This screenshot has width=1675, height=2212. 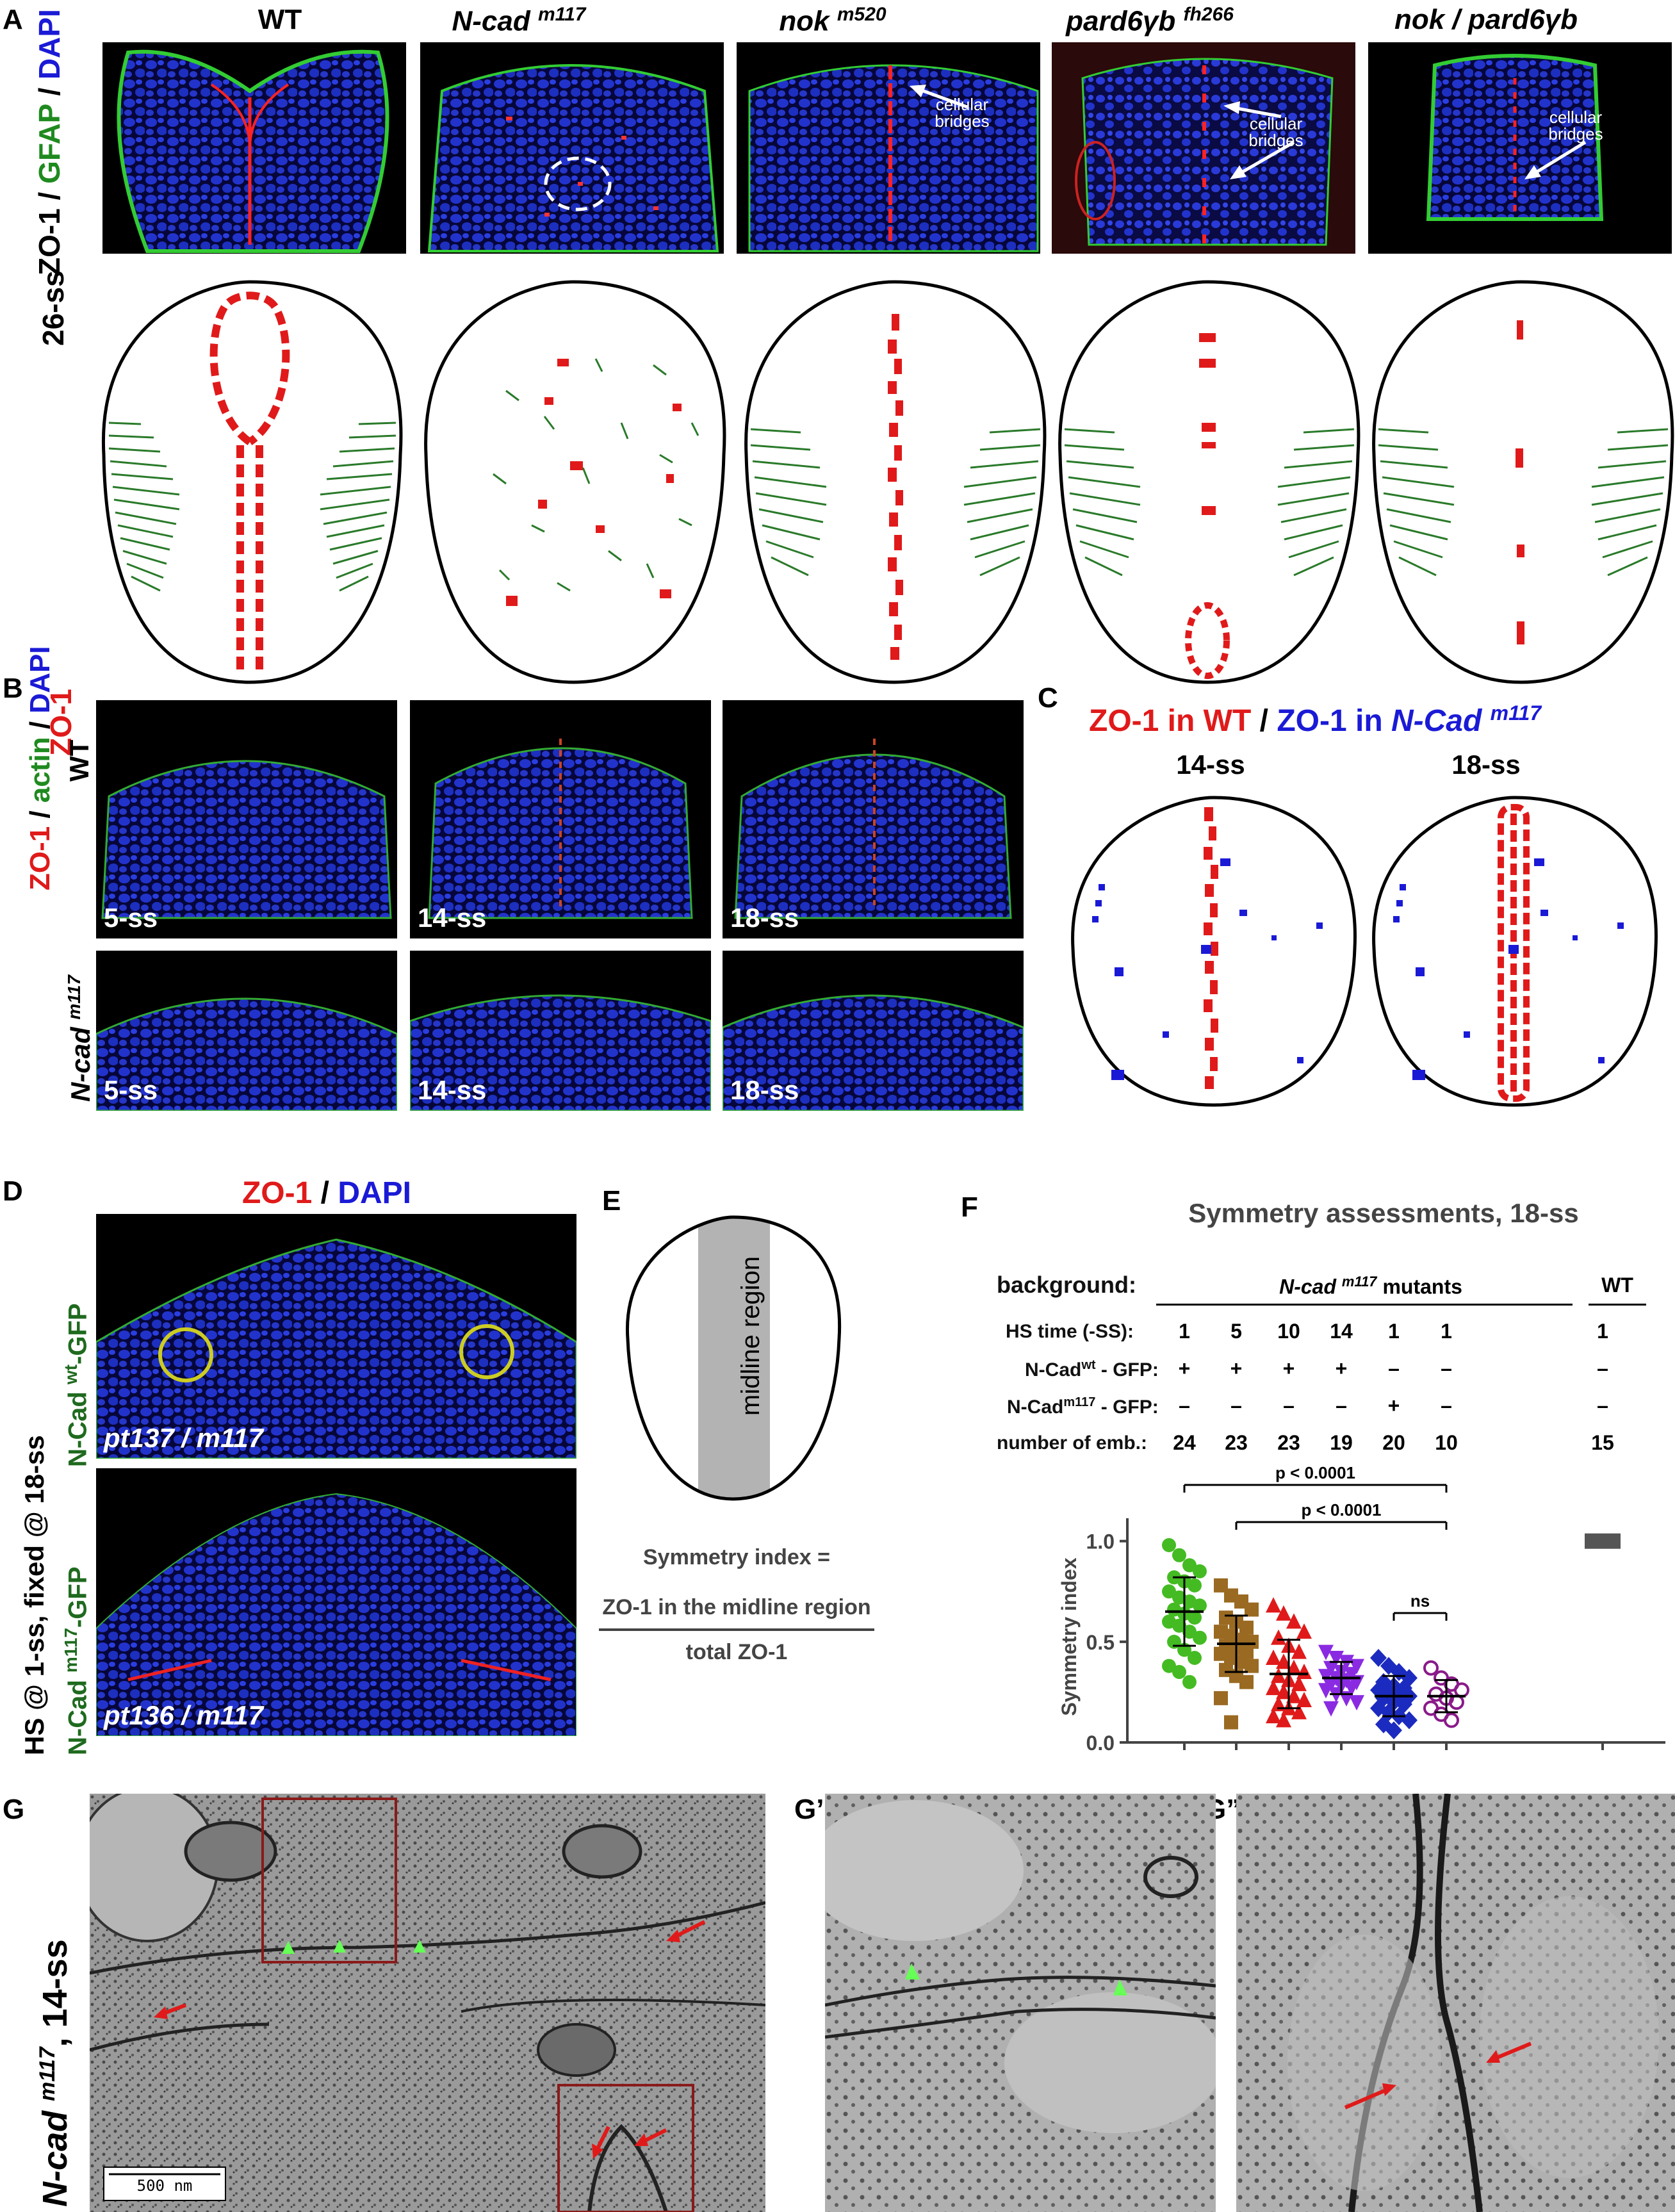 What do you see at coordinates (1070, 1332) in the screenshot?
I see `row-hs: HS time (-SS):` at bounding box center [1070, 1332].